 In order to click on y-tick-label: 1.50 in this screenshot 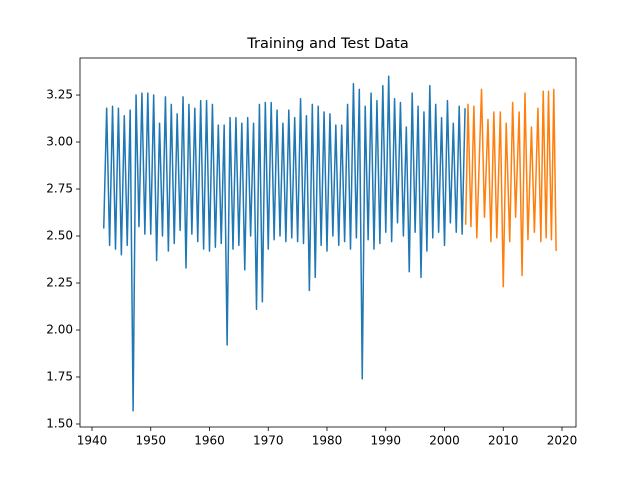, I will do `click(59, 423)`.